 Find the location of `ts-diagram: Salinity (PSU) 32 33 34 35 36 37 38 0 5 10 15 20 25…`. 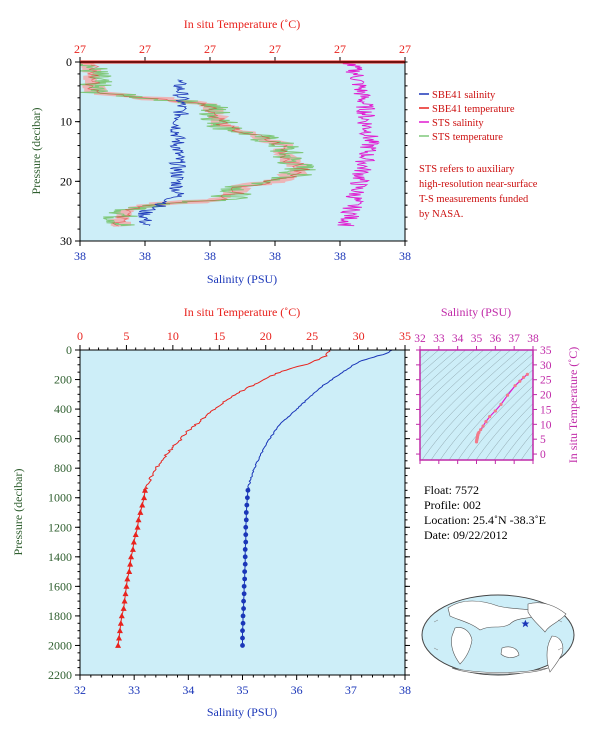

ts-diagram: Salinity (PSU) 32 33 34 35 36 37 38 0 5 10 15 20 25… is located at coordinates (497, 384).